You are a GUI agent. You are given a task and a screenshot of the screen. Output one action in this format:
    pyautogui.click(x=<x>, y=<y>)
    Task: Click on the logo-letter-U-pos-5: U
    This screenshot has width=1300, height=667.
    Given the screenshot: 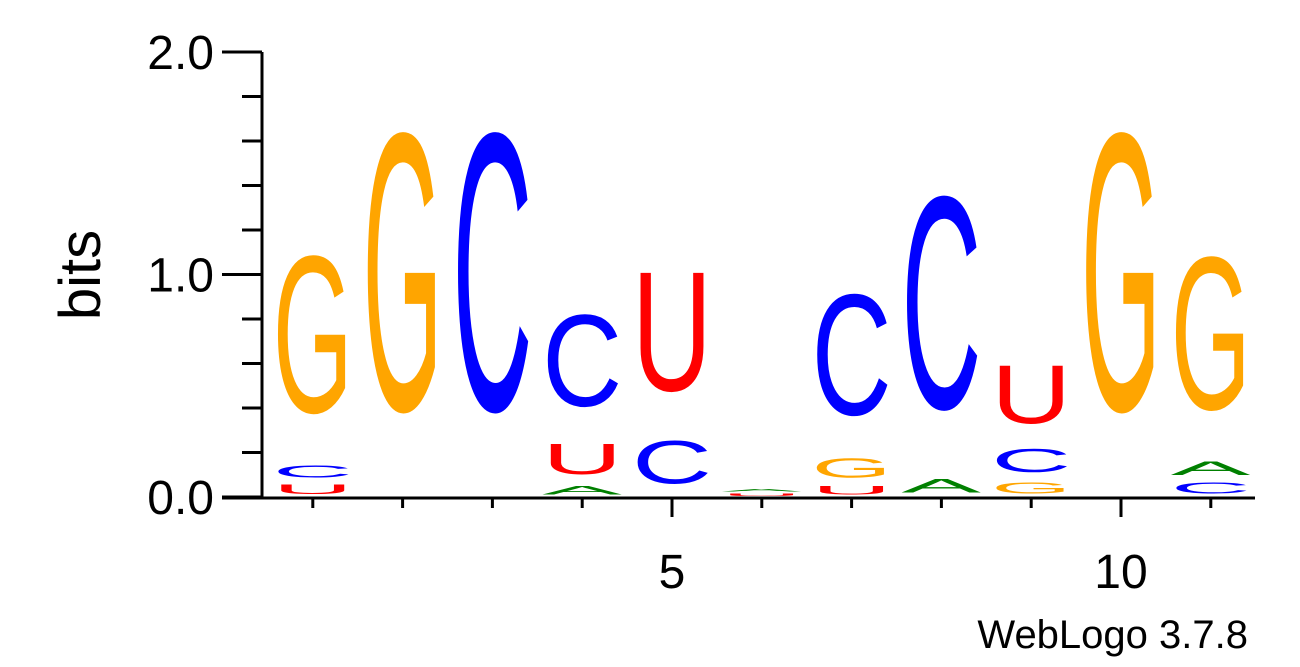 What is the action you would take?
    pyautogui.click(x=672, y=331)
    